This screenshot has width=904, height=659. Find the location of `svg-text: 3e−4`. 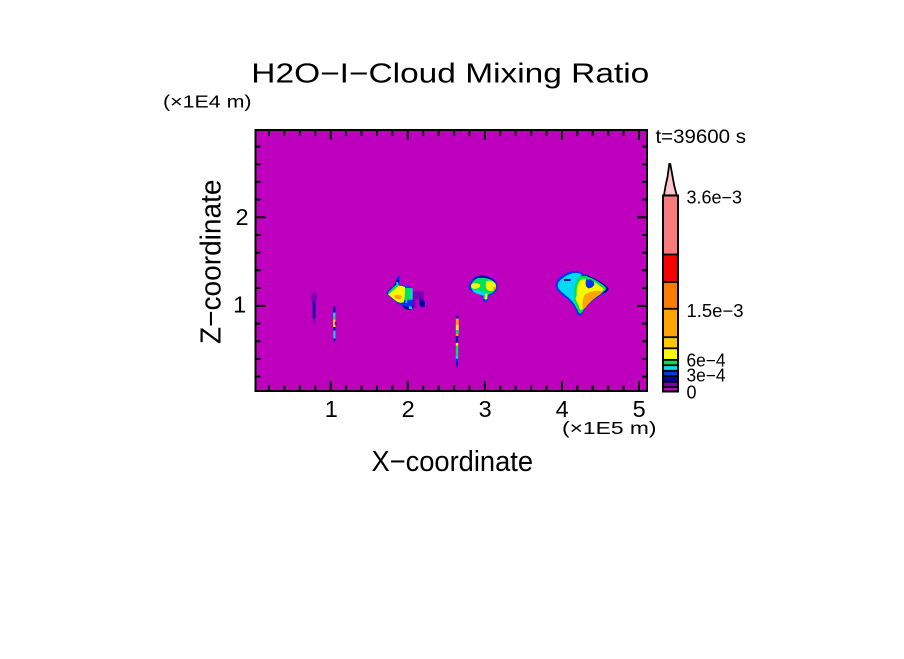

svg-text: 3e−4 is located at coordinates (706, 376).